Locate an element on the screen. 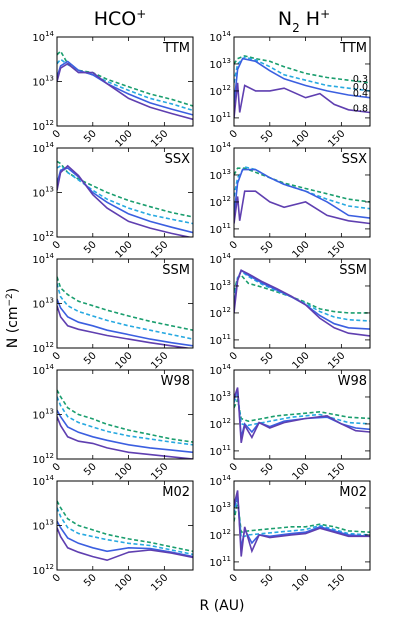 This screenshot has width=401, height=622. panel-n2h-ttm: 0.30.00.4 0.8 0 50 100 150 1011 1012 1013 1014 TTM is located at coordinates (290, 90).